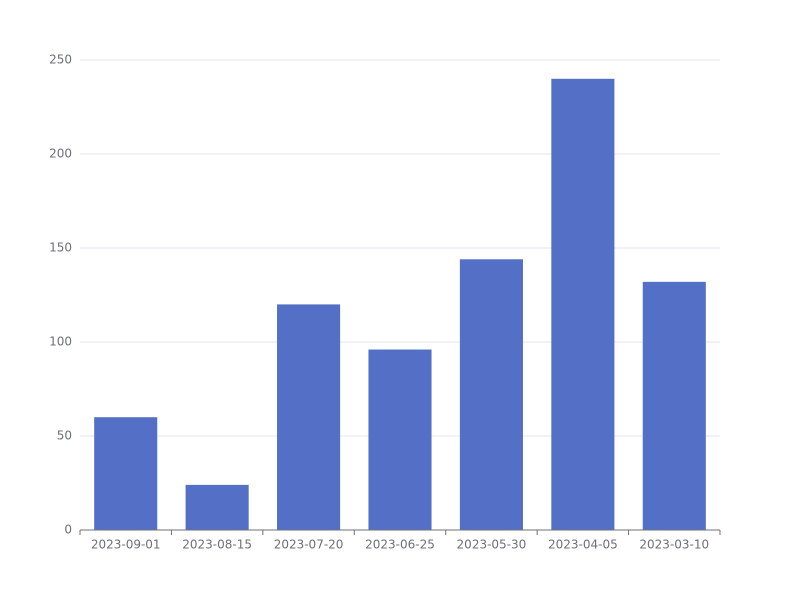  I want to click on x-tick-label: 2023-07-20, so click(309, 545).